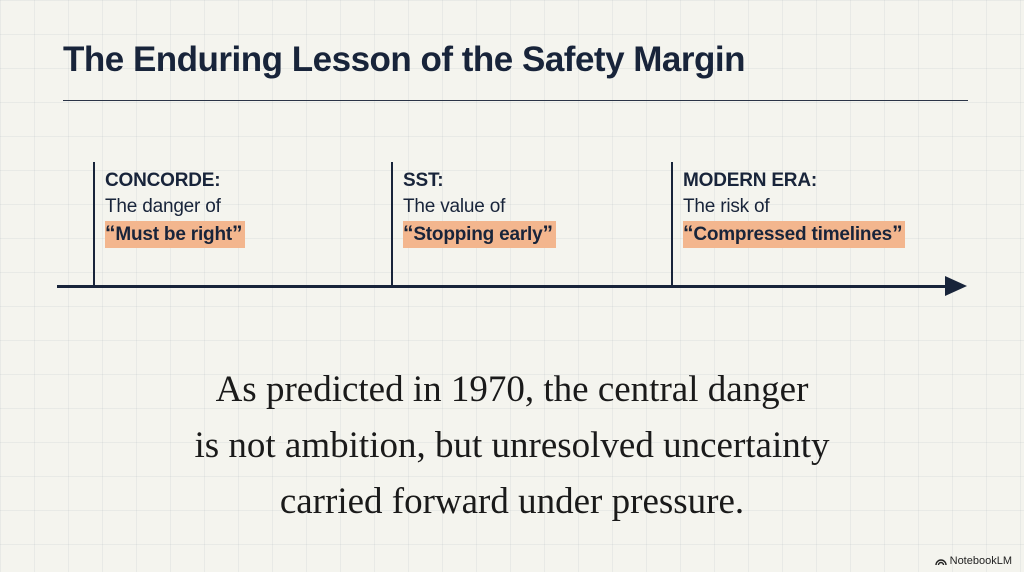 This screenshot has height=572, width=1024. I want to click on brand-name: NotebookLM, so click(980, 561).